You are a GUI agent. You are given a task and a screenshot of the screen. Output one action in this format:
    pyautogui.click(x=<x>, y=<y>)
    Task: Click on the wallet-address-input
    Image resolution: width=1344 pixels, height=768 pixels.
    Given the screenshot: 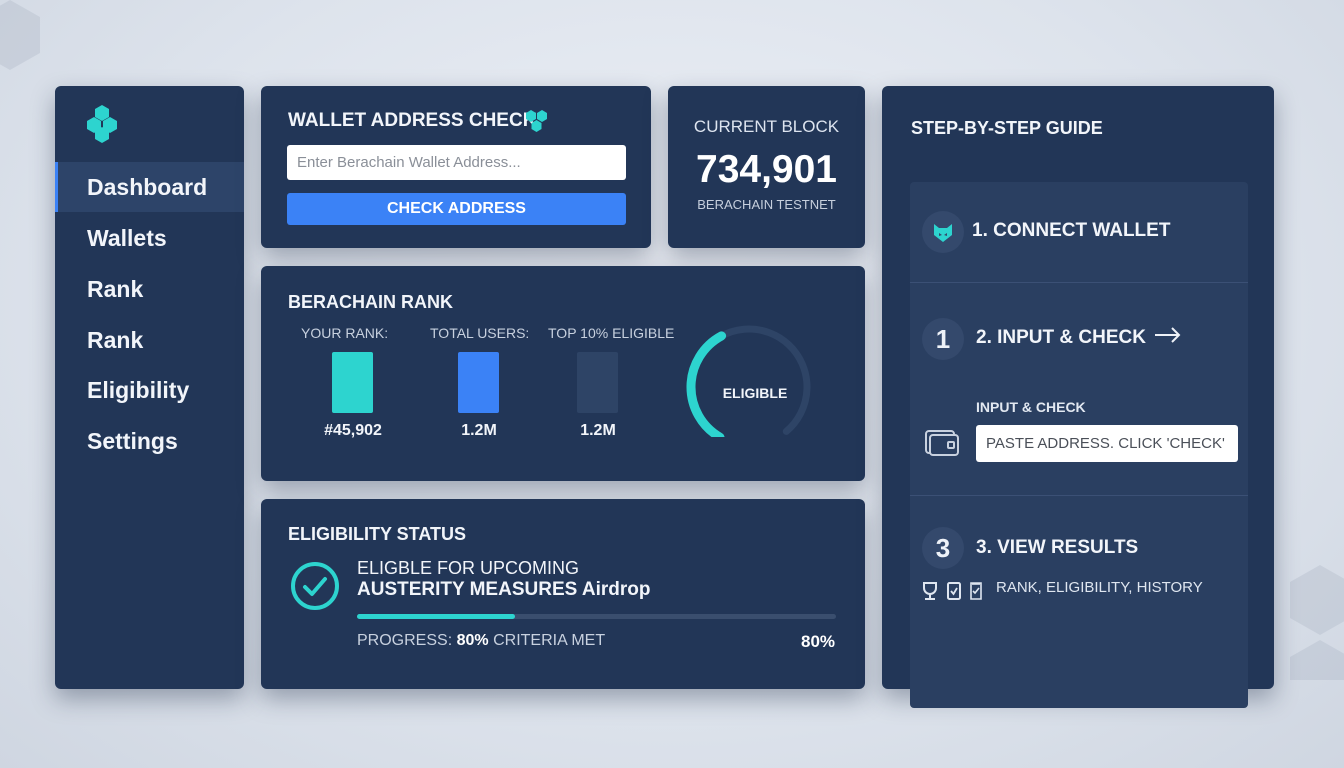 What is the action you would take?
    pyautogui.click(x=456, y=162)
    